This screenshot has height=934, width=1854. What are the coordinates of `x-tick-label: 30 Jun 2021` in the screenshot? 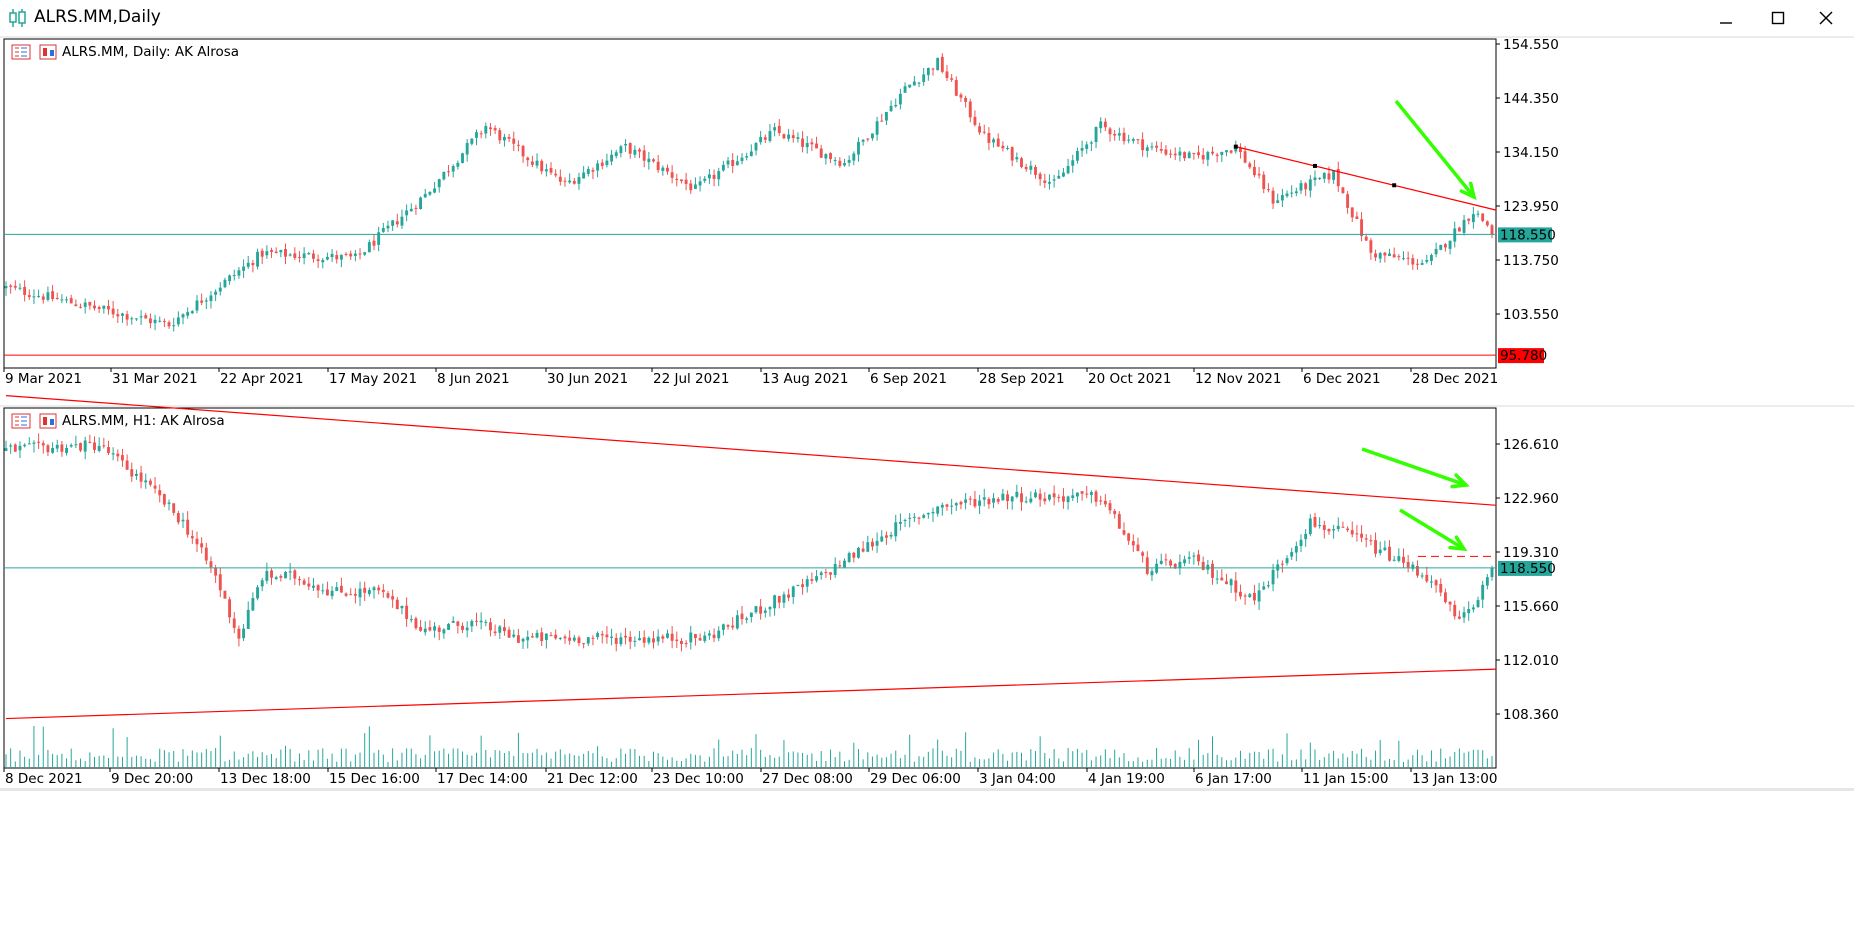 It's located at (587, 379).